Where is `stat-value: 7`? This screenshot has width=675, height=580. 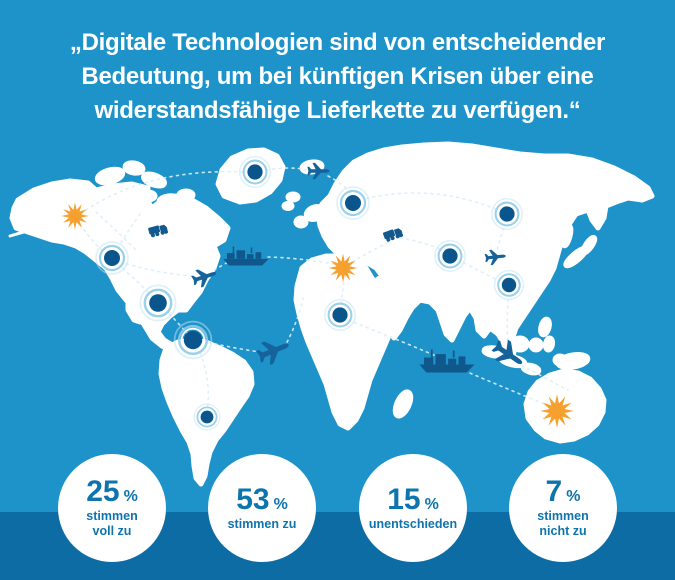
stat-value: 7 is located at coordinates (554, 491).